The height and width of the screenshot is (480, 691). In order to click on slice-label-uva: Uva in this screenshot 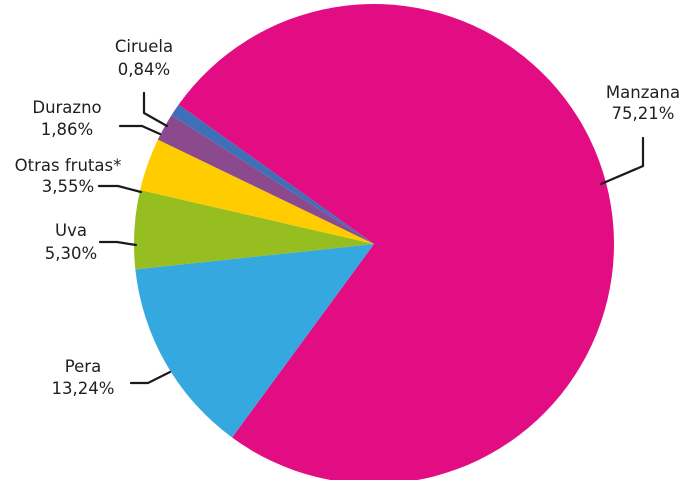, I will do `click(71, 230)`.